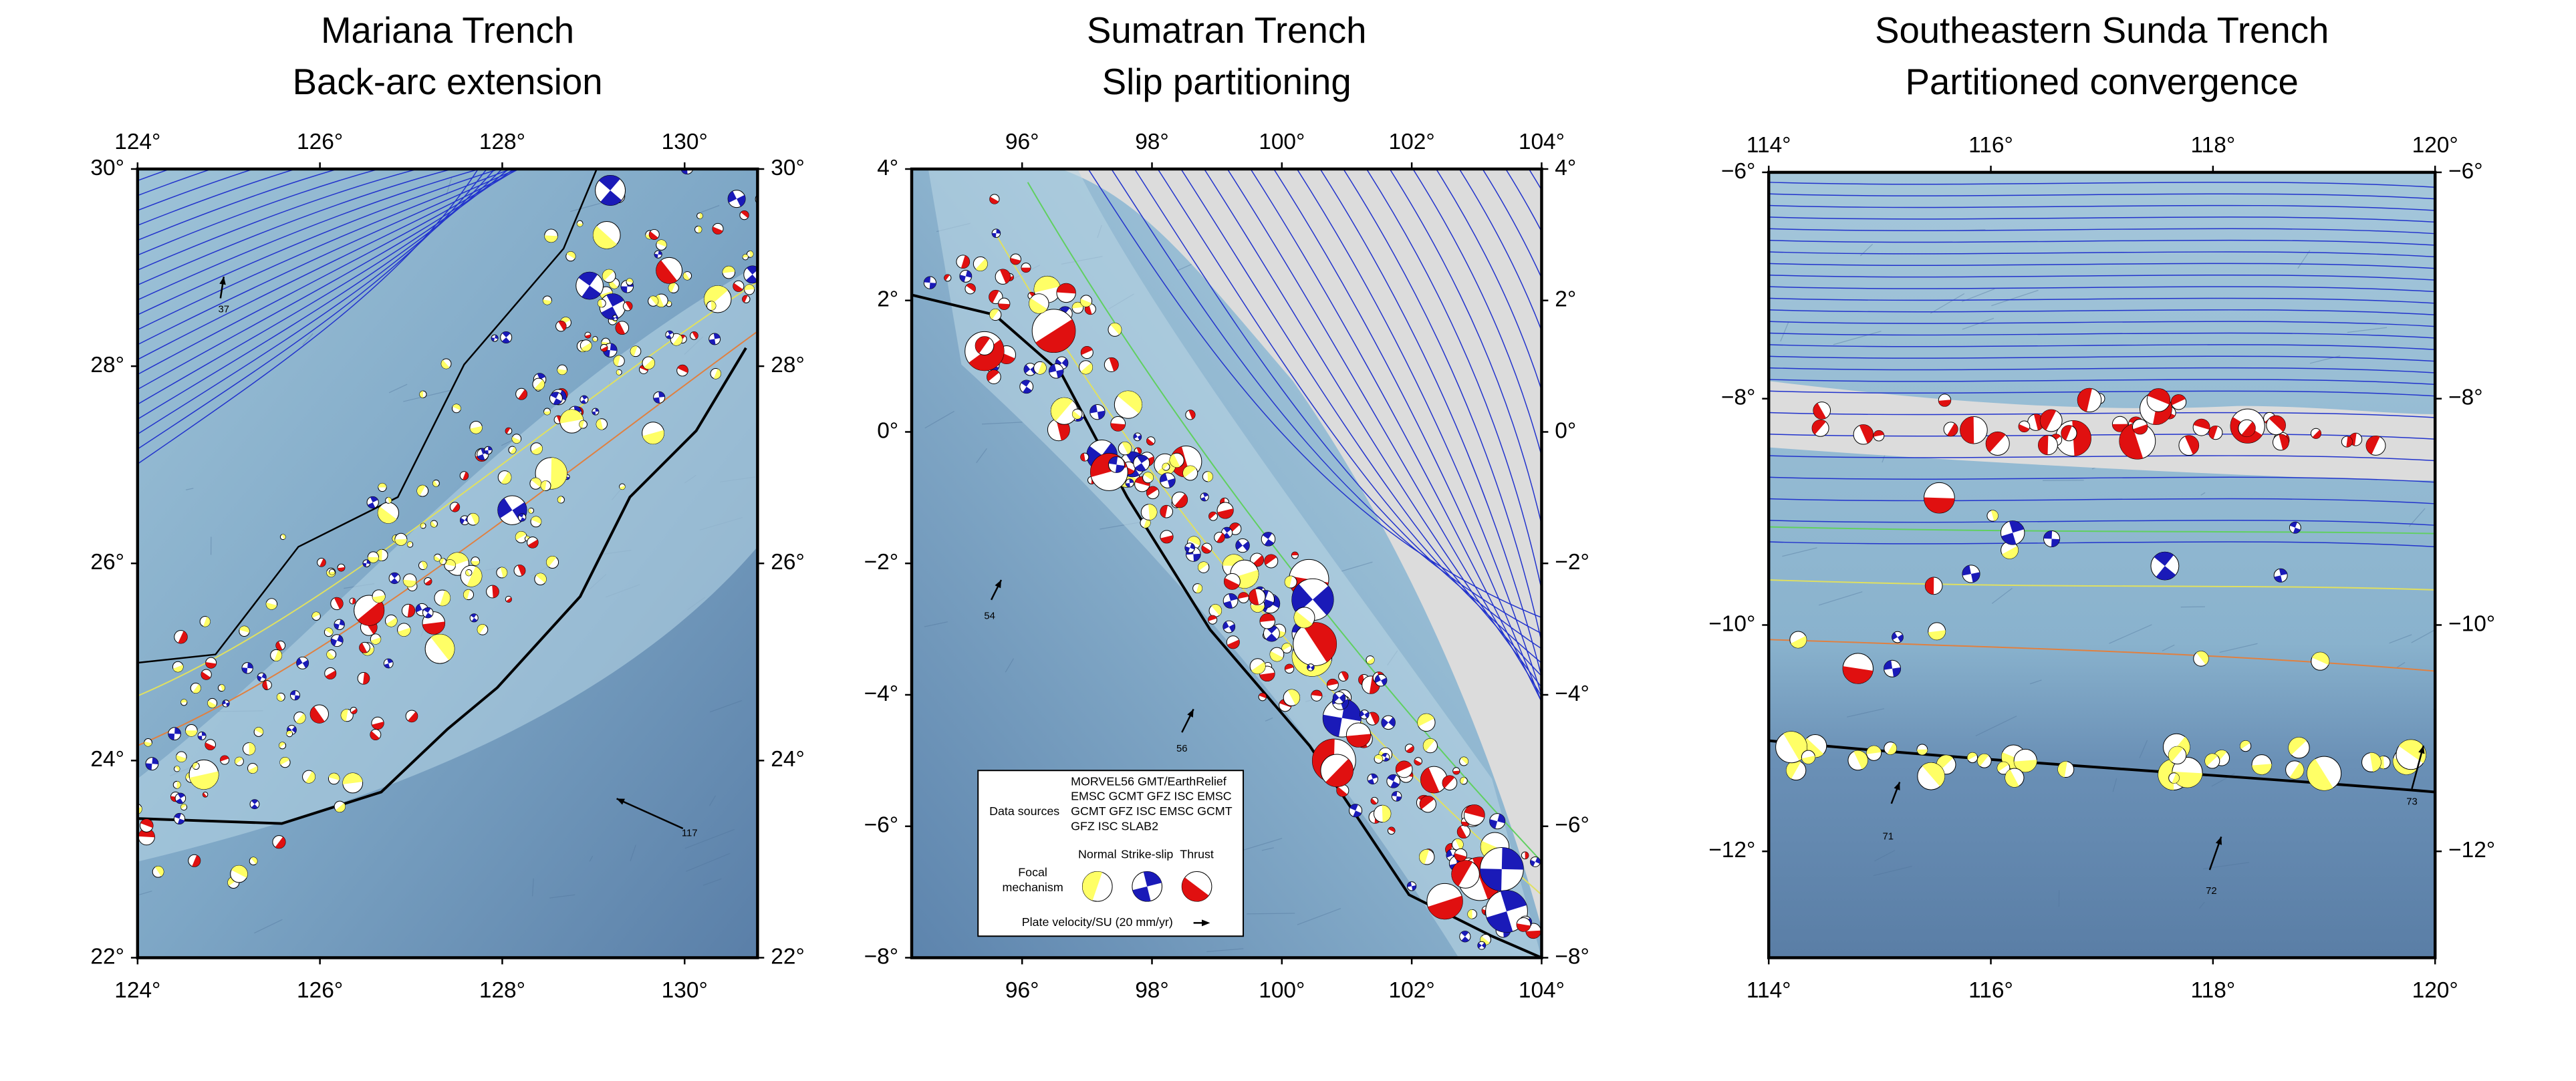 The width and height of the screenshot is (2576, 1081). What do you see at coordinates (502, 142) in the screenshot?
I see `x-tick-label: 128°` at bounding box center [502, 142].